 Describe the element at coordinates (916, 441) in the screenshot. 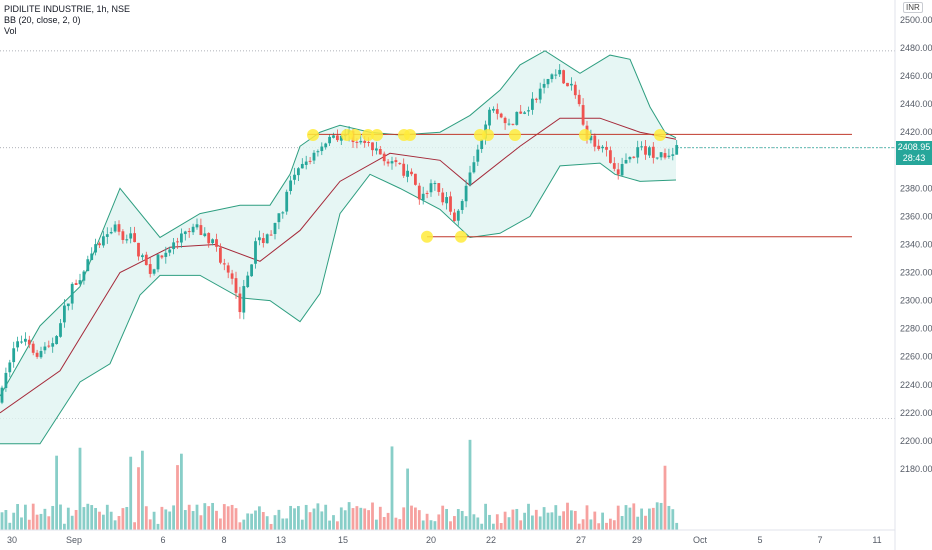

I see `y-tick-label: 2200.00` at that location.